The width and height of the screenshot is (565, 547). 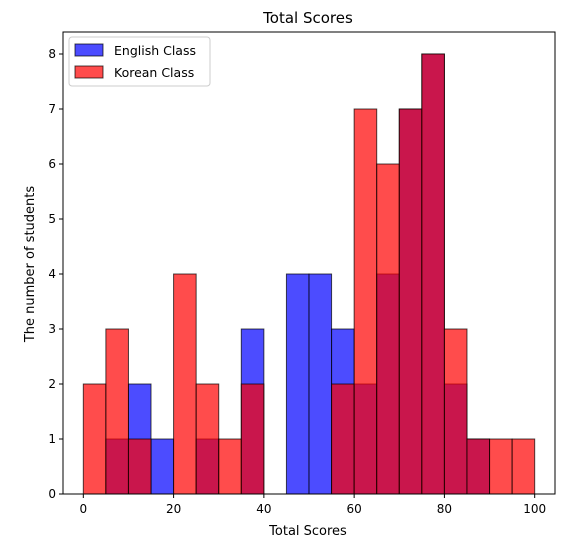 What do you see at coordinates (155, 50) in the screenshot?
I see `legend-label-english-class: English Class` at bounding box center [155, 50].